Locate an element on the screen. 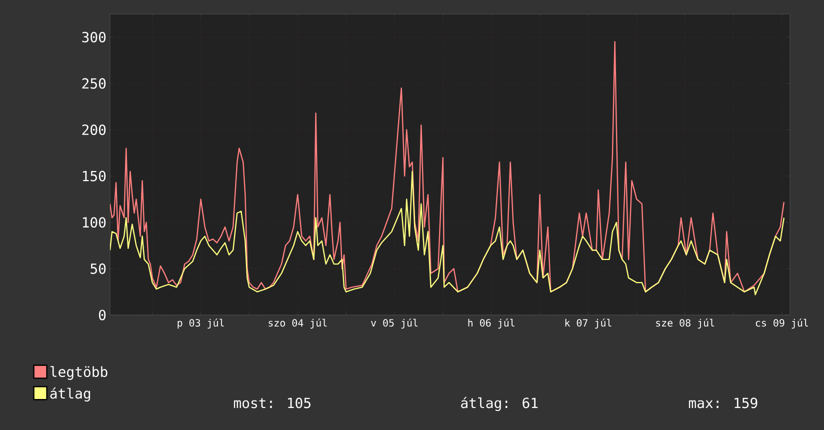  y-tick-label: 100 is located at coordinates (94, 222).